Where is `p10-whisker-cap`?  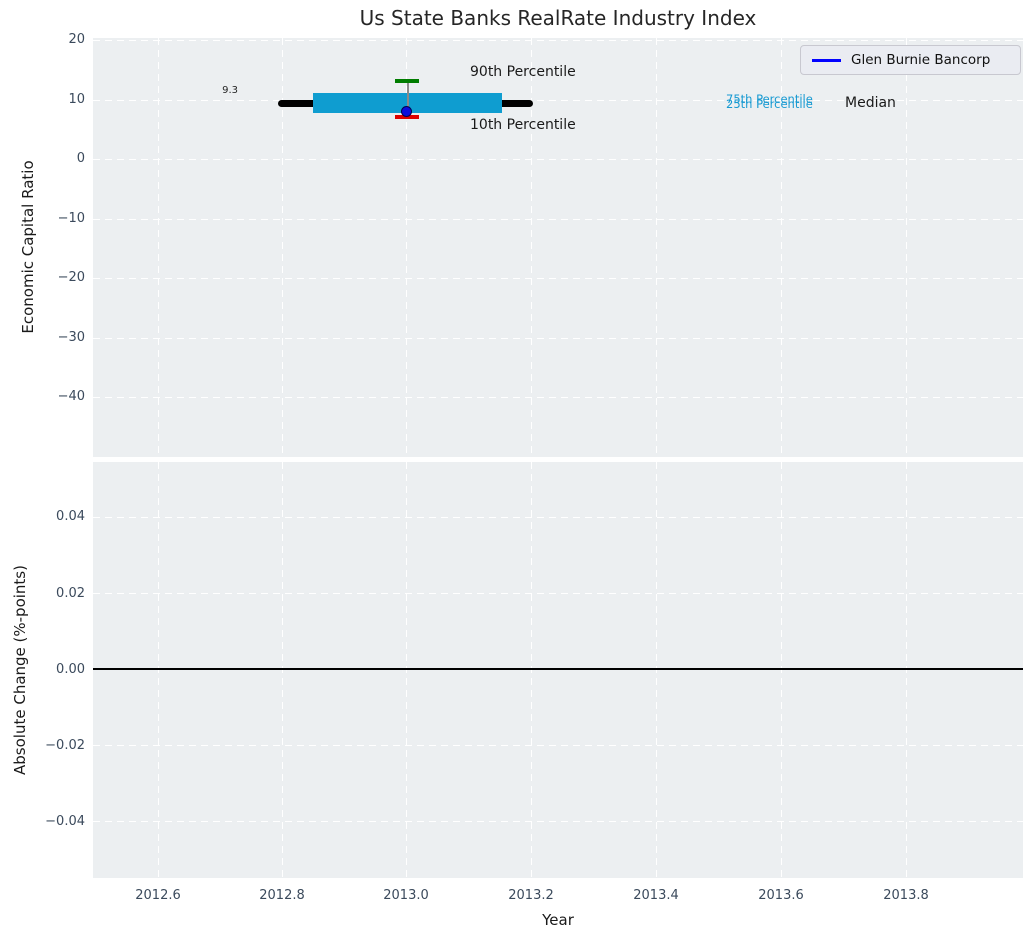 p10-whisker-cap is located at coordinates (407, 117).